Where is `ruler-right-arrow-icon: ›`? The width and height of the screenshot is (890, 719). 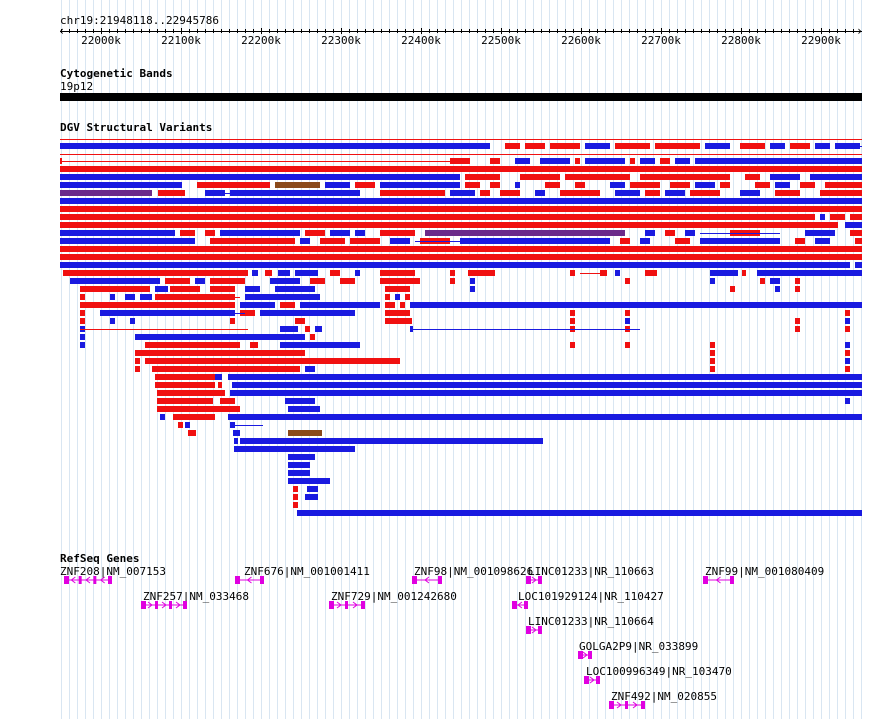
ruler-right-arrow-icon: › is located at coordinates (860, 31).